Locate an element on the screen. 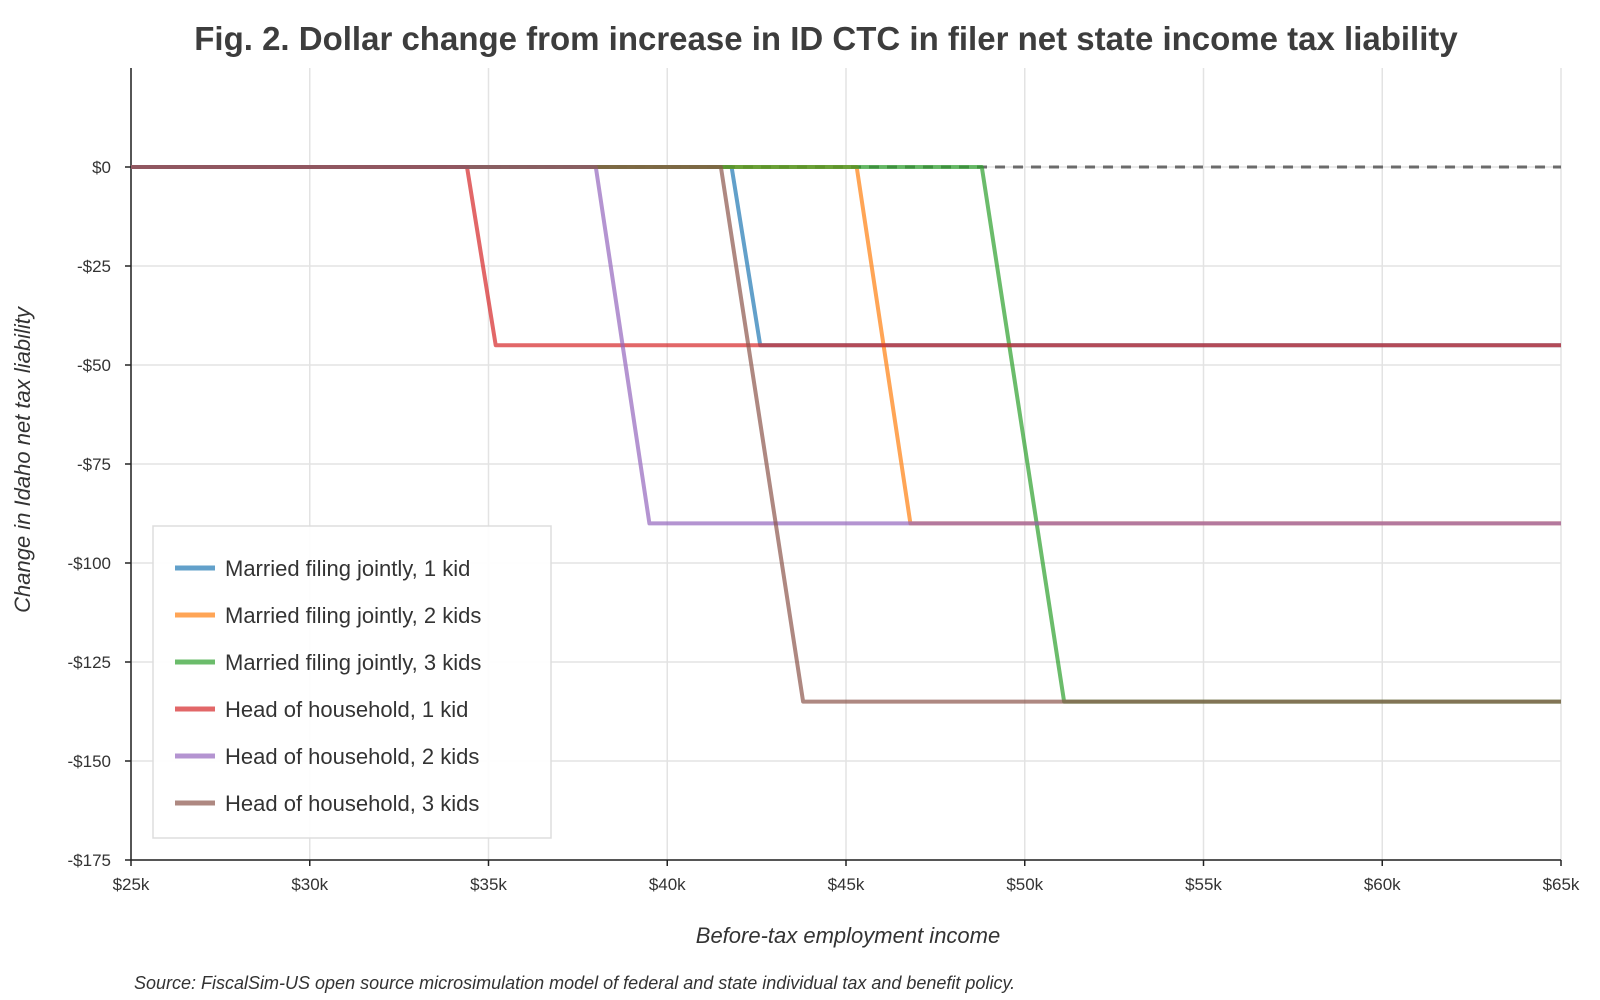  x-tick-label: $55k is located at coordinates (1203, 884).